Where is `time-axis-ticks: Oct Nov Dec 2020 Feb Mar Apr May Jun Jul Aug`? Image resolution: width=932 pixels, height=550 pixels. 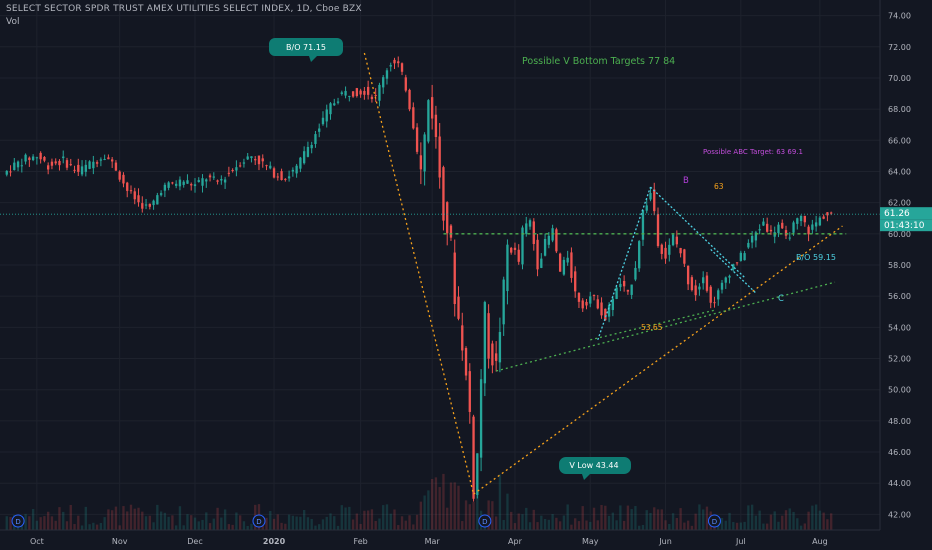 time-axis-ticks: Oct Nov Dec 2020 Feb Mar Apr May Jun Jul Aug is located at coordinates (429, 541).